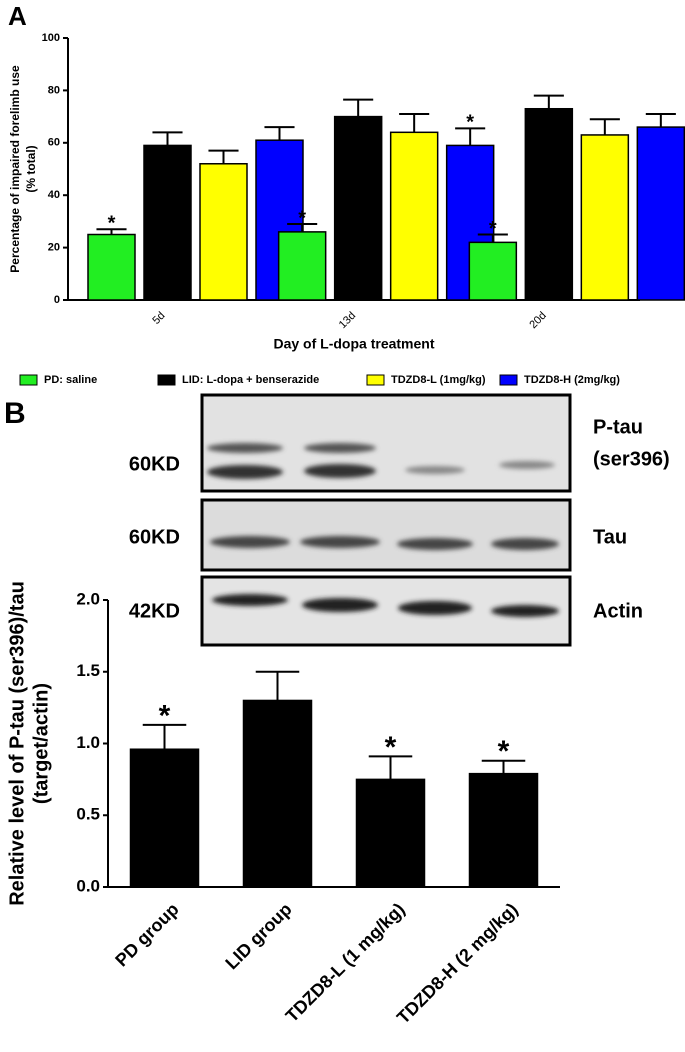  Describe the element at coordinates (88, 742) in the screenshot. I see `y-tick-label: 1.0` at that location.